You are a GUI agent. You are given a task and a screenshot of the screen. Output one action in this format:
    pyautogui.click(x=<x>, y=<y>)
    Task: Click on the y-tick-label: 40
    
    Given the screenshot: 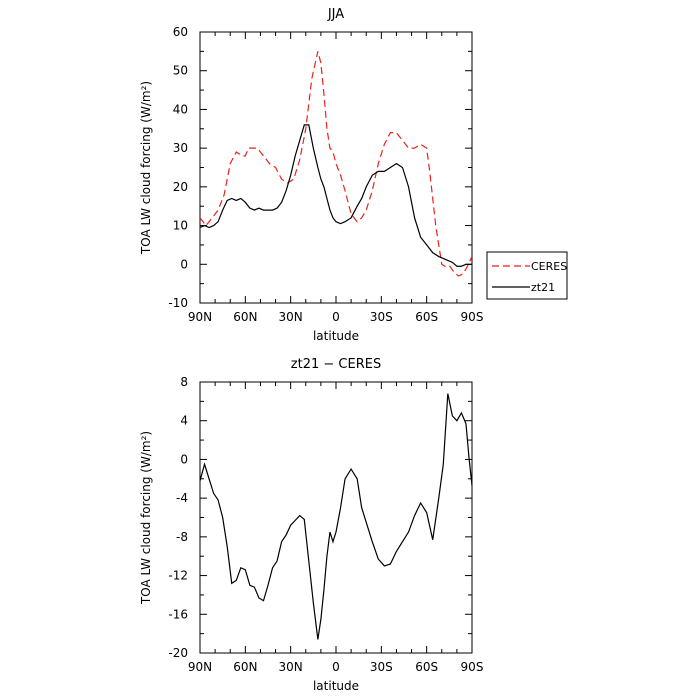 What is the action you would take?
    pyautogui.click(x=180, y=109)
    